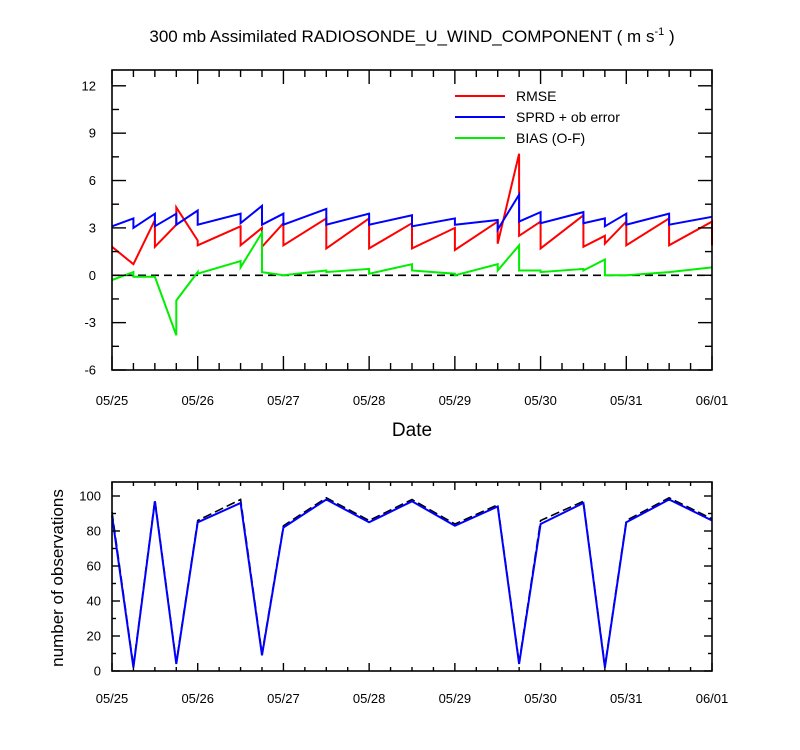 The width and height of the screenshot is (800, 750). I want to click on y-tick-label: 80, so click(94, 531).